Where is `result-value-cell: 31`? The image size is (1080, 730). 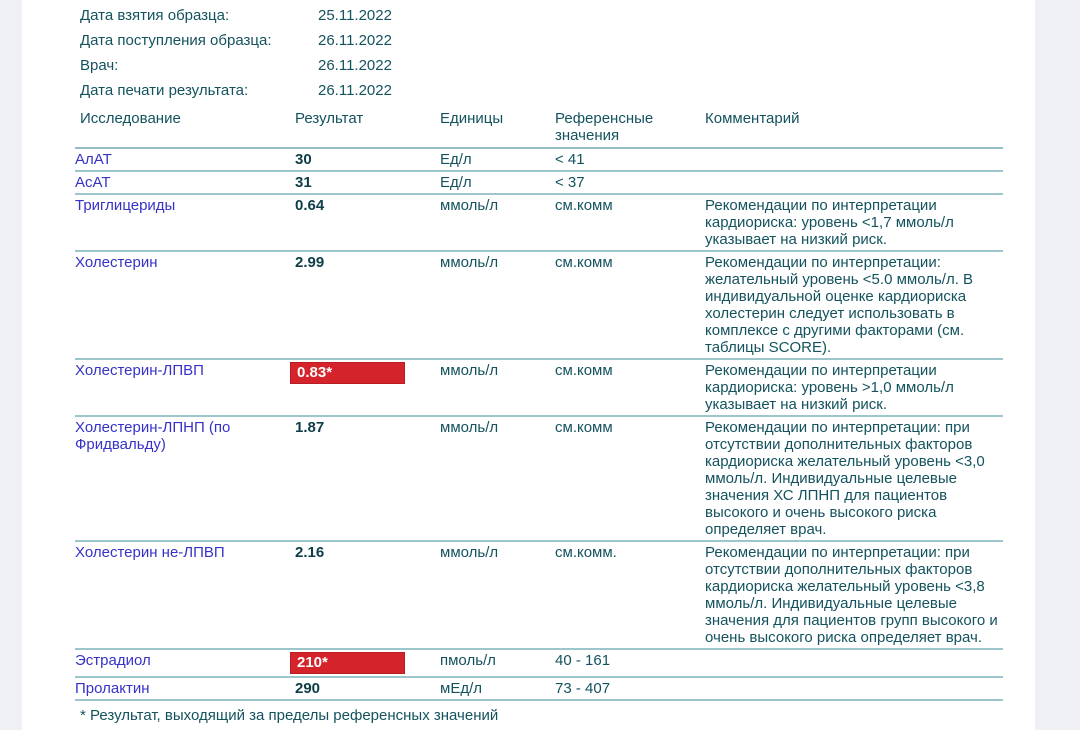
result-value-cell: 31 is located at coordinates (367, 183).